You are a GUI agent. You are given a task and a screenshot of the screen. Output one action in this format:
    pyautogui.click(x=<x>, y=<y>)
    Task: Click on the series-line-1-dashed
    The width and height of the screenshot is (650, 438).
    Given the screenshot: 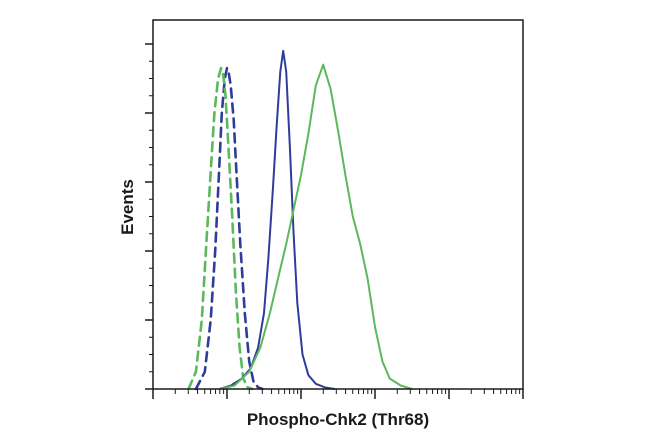 What is the action you would take?
    pyautogui.click(x=229, y=228)
    